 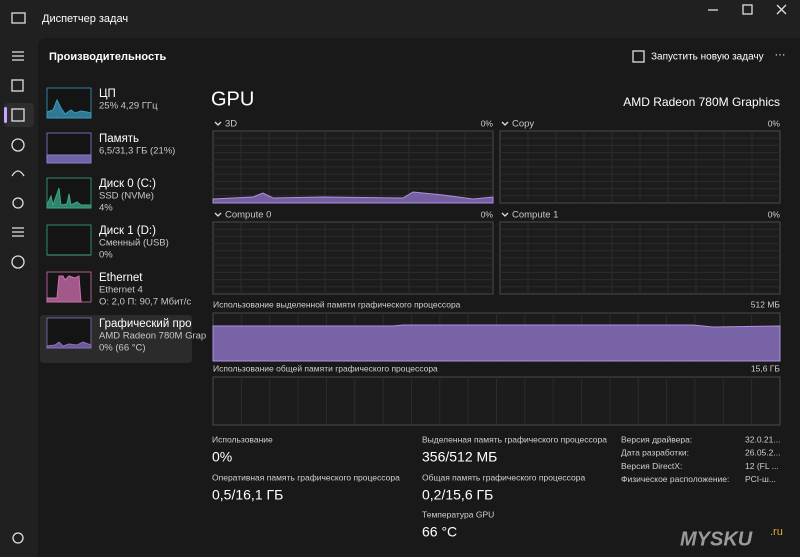 What do you see at coordinates (675, 479) in the screenshot?
I see `detail-label: Физическое расположение:` at bounding box center [675, 479].